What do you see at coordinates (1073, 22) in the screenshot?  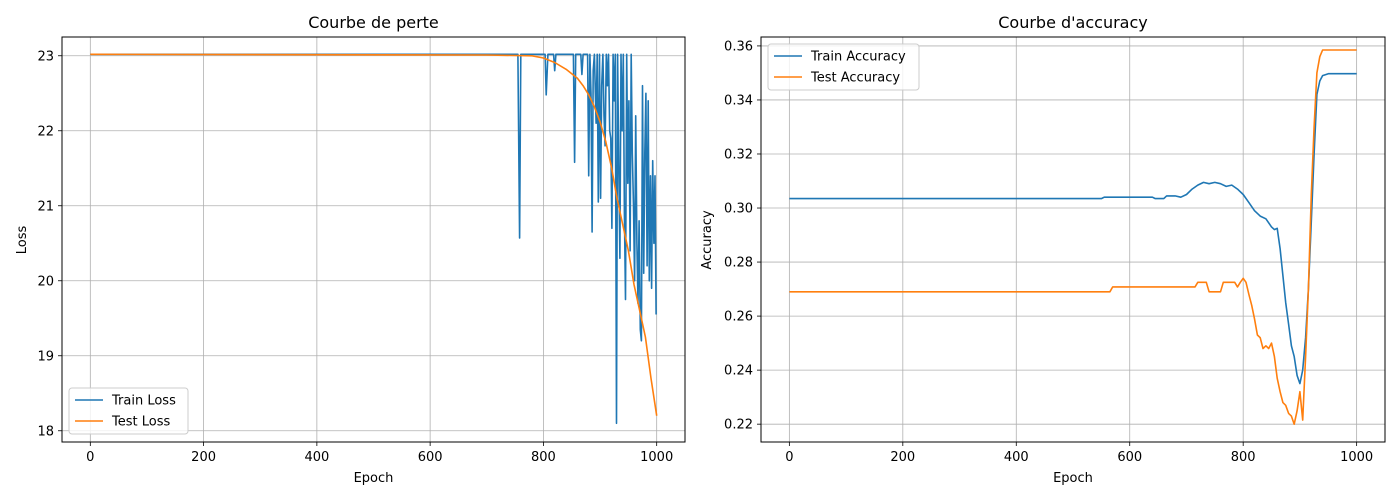 I see `accuracy-chart-title: Courbe d'accuracy` at bounding box center [1073, 22].